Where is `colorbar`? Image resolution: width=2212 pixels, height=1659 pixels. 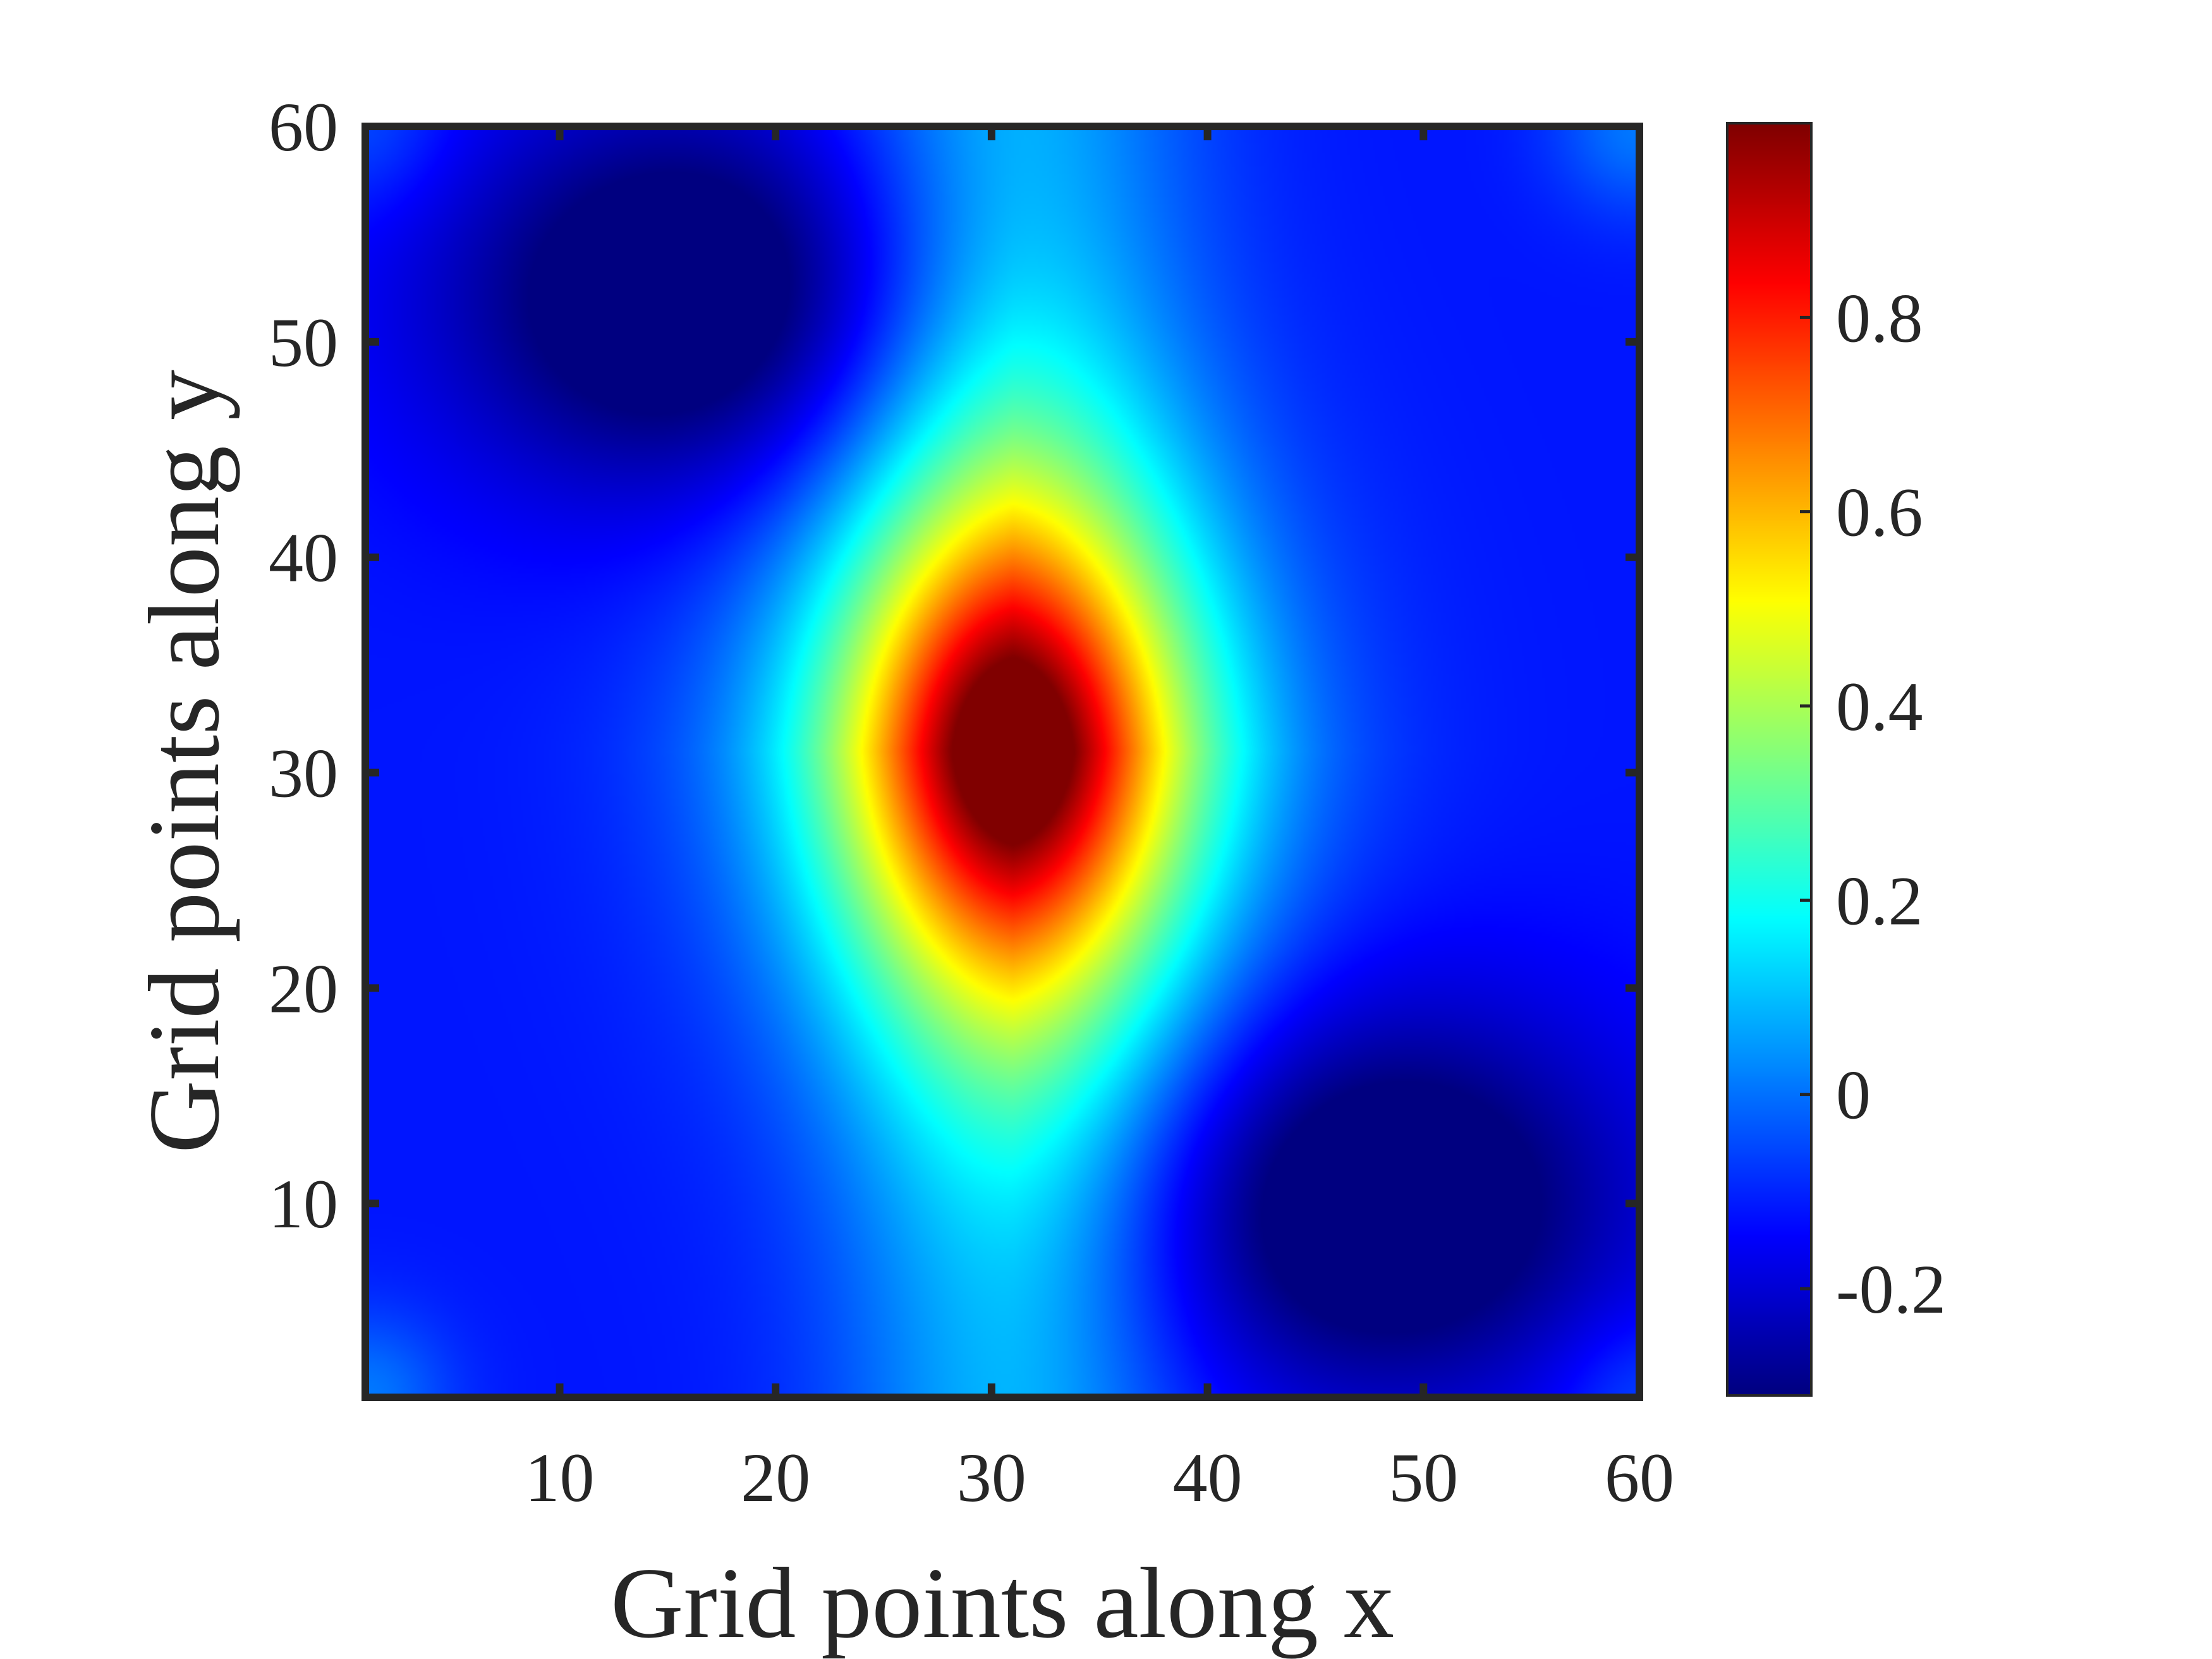
colorbar is located at coordinates (1769, 759).